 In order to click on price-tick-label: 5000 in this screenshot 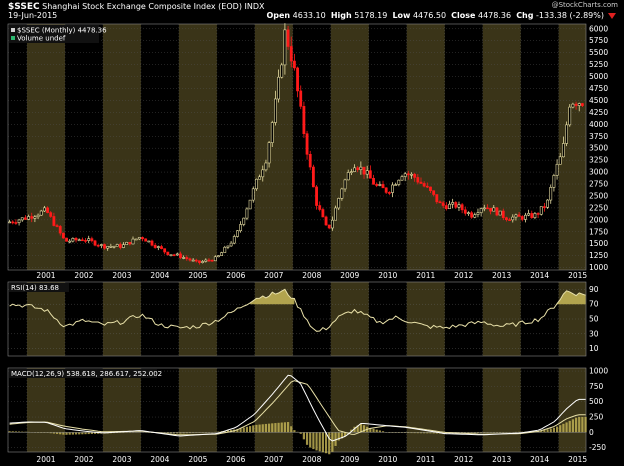, I will do `click(598, 76)`.